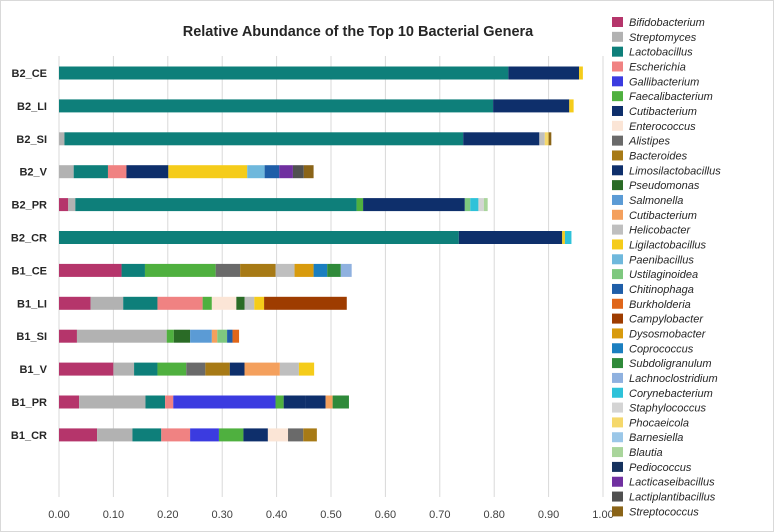  What do you see at coordinates (672, 483) in the screenshot?
I see `legend-label: Lacticaseibacillus` at bounding box center [672, 483].